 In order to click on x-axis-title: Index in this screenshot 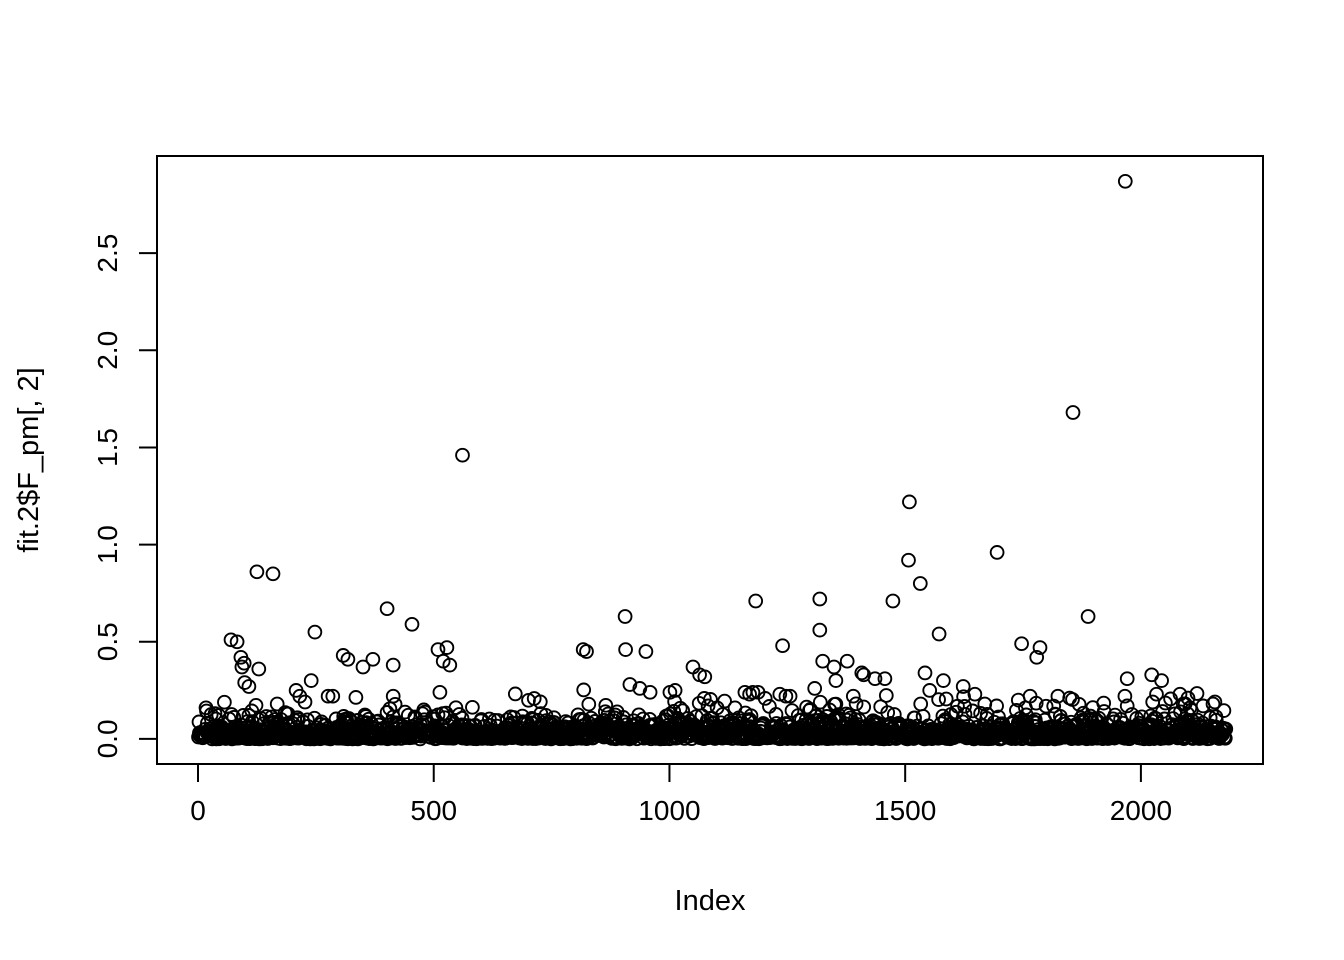, I will do `click(710, 901)`.